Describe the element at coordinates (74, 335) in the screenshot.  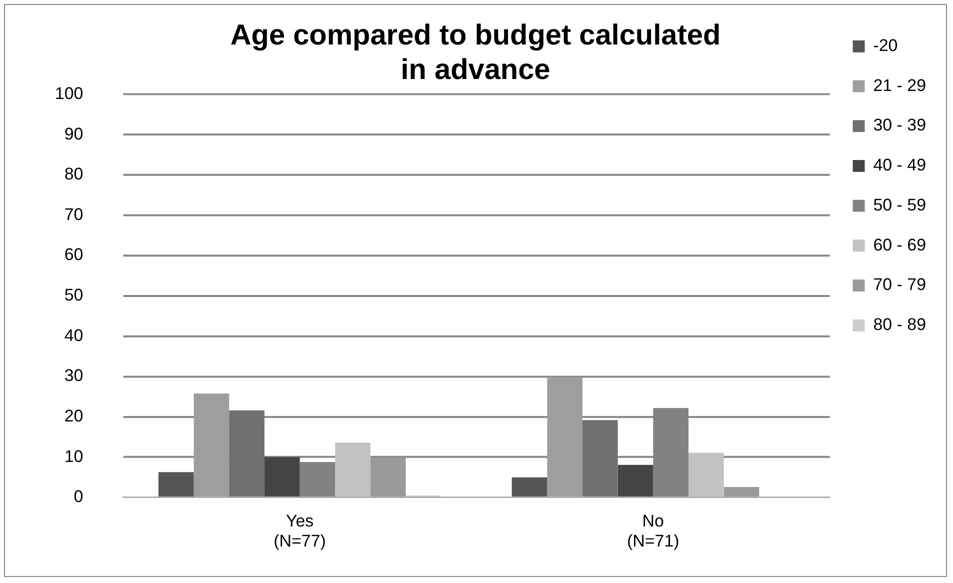
I see `y-tick-label: 40` at that location.